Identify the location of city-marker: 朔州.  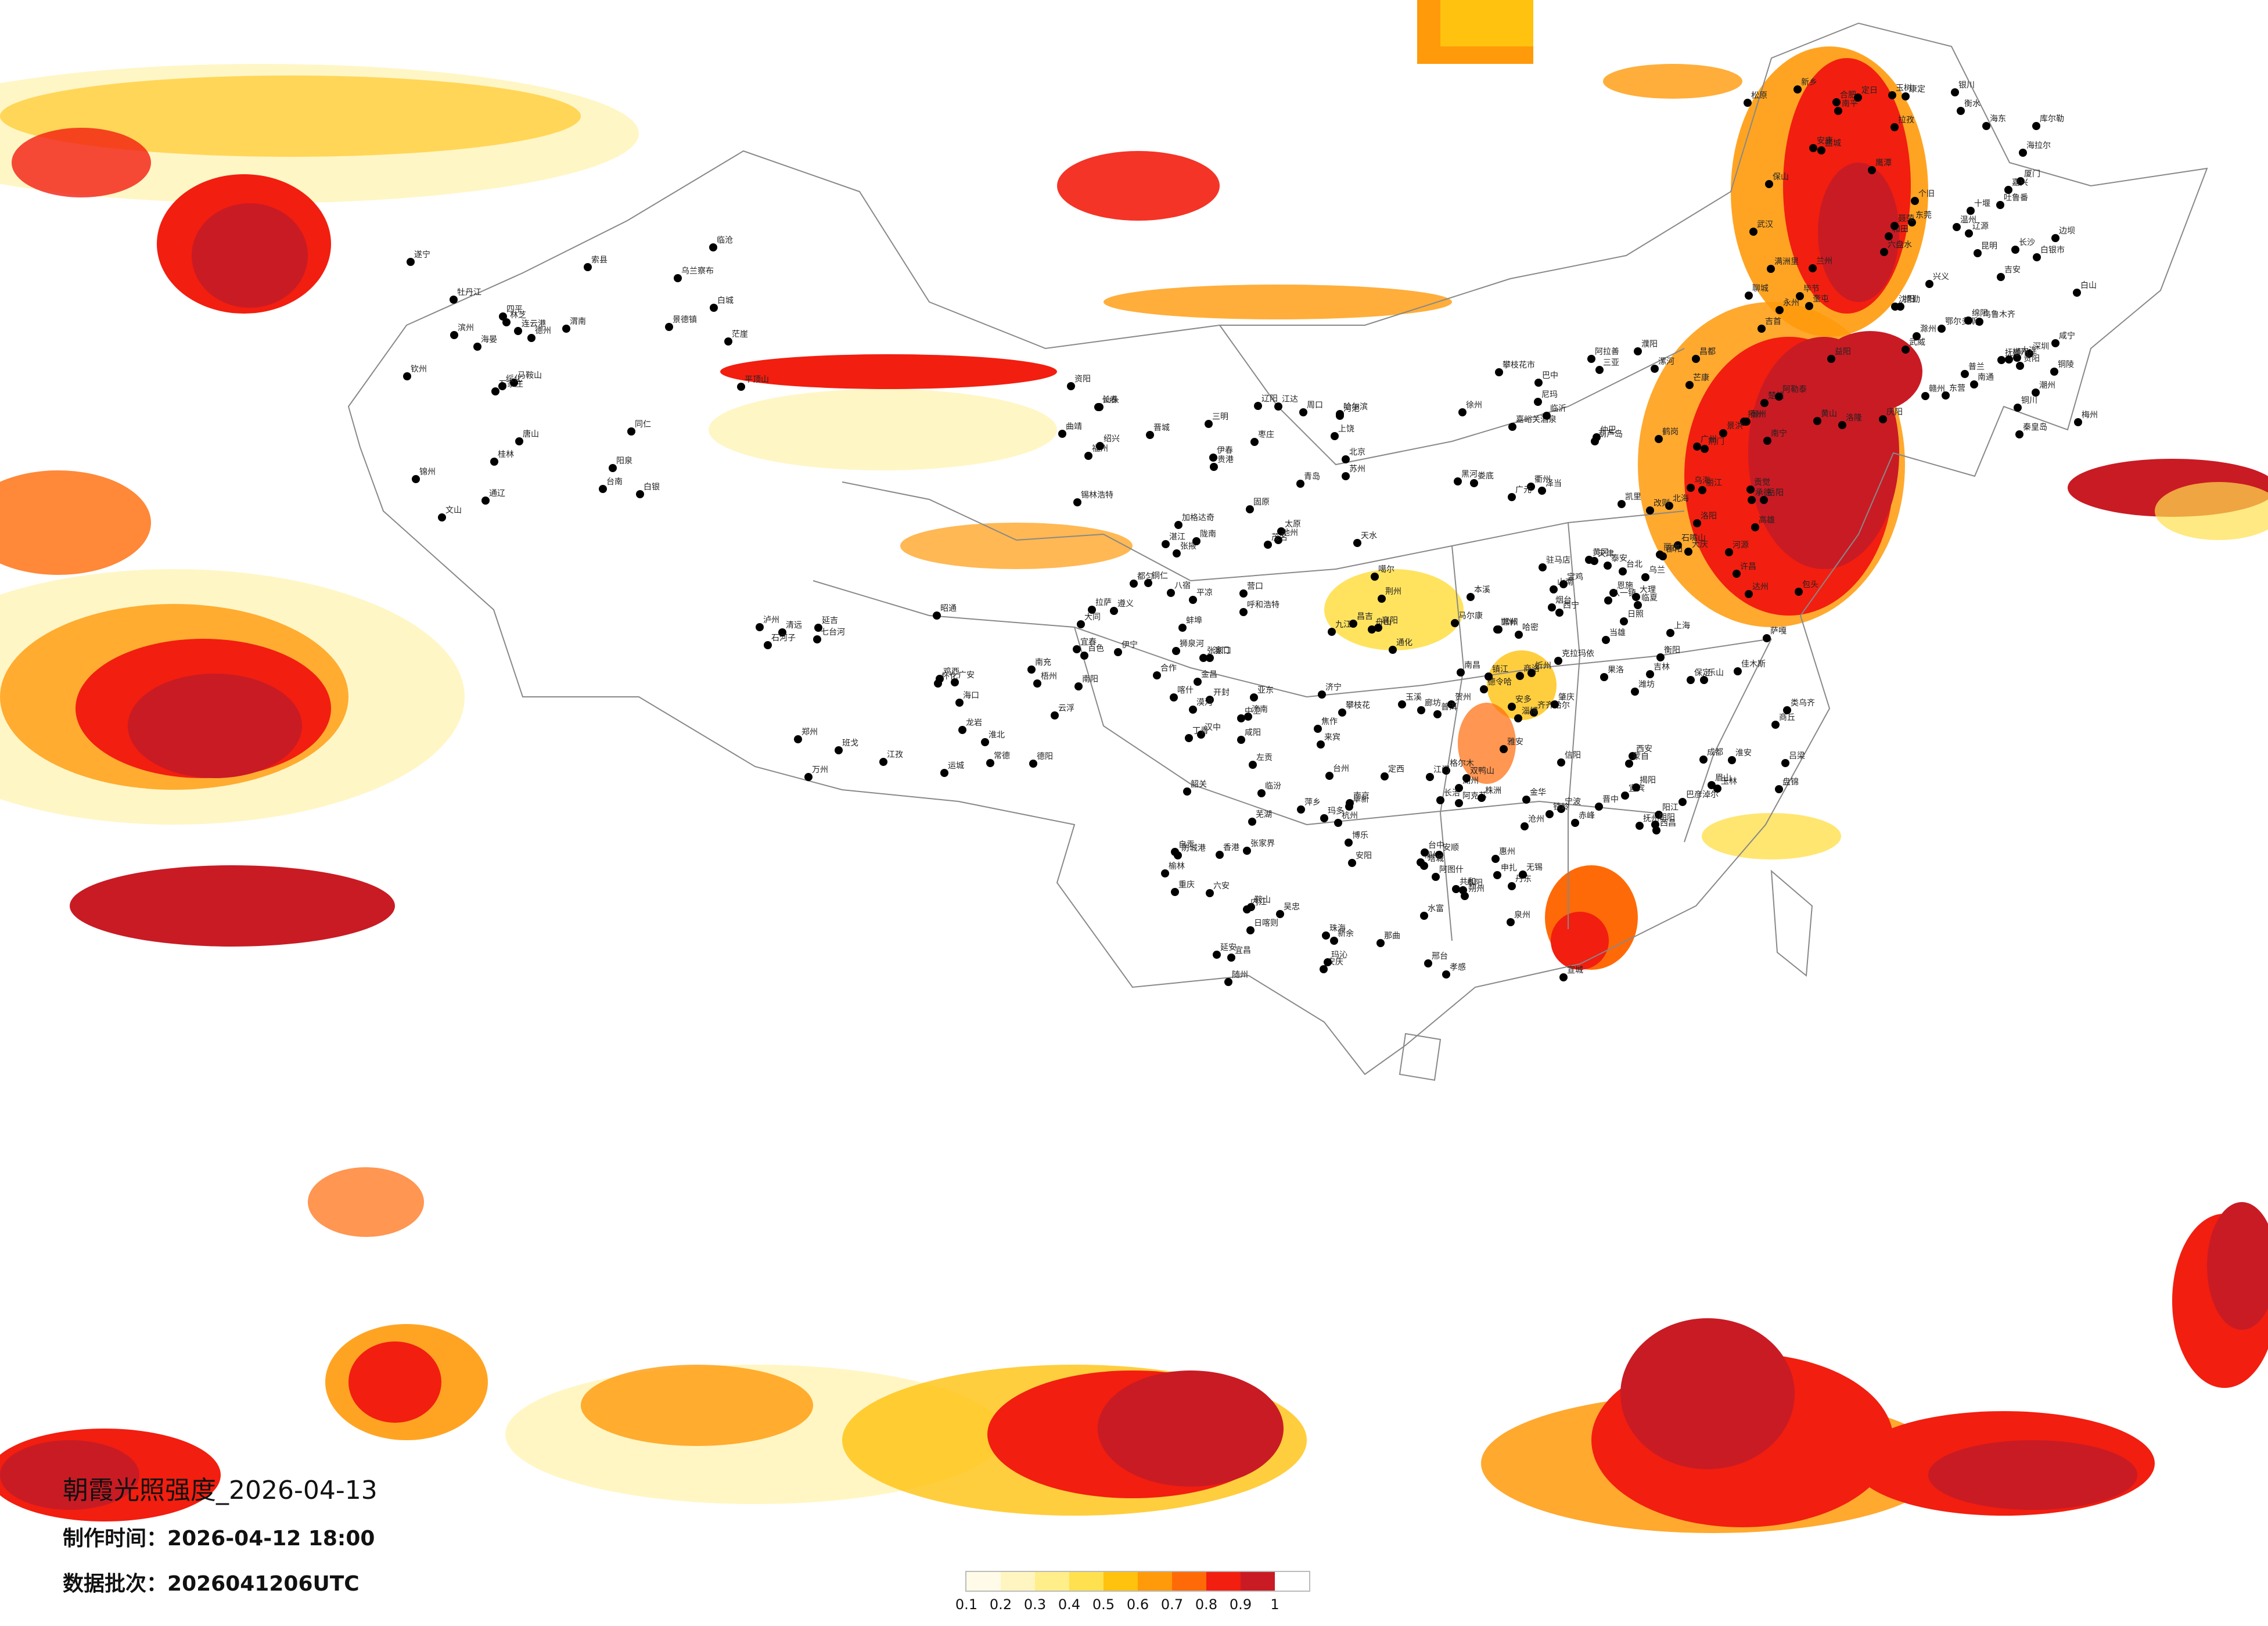
(1473, 892).